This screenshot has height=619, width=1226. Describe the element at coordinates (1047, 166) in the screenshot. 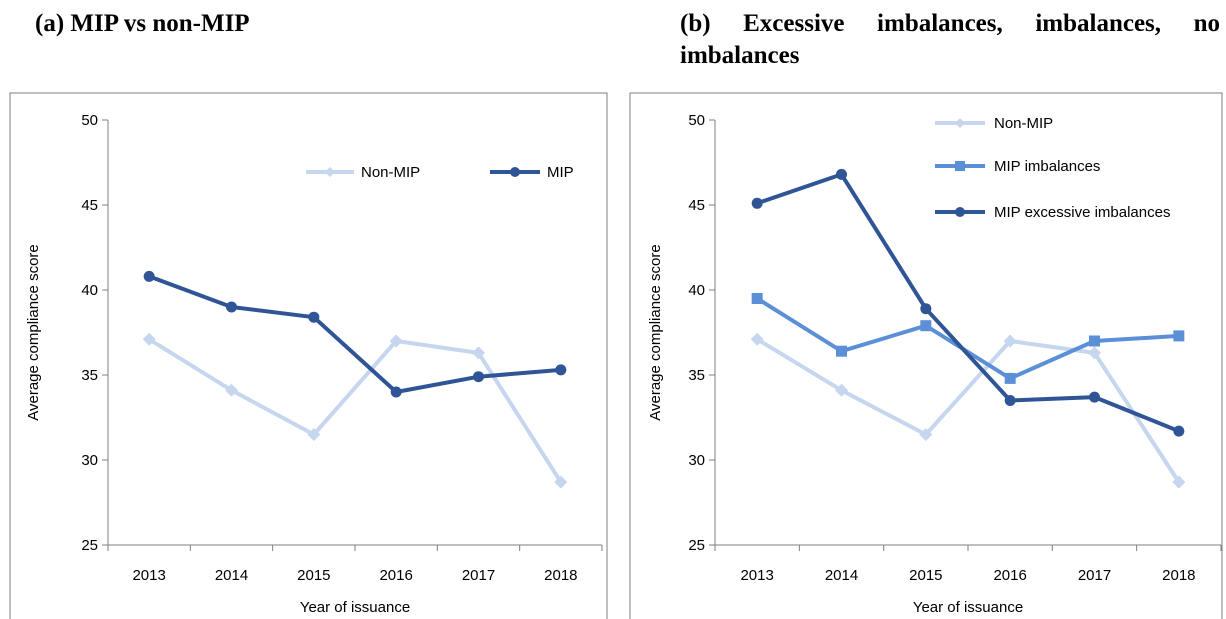

I see `legend-label: MIP imbalances` at that location.